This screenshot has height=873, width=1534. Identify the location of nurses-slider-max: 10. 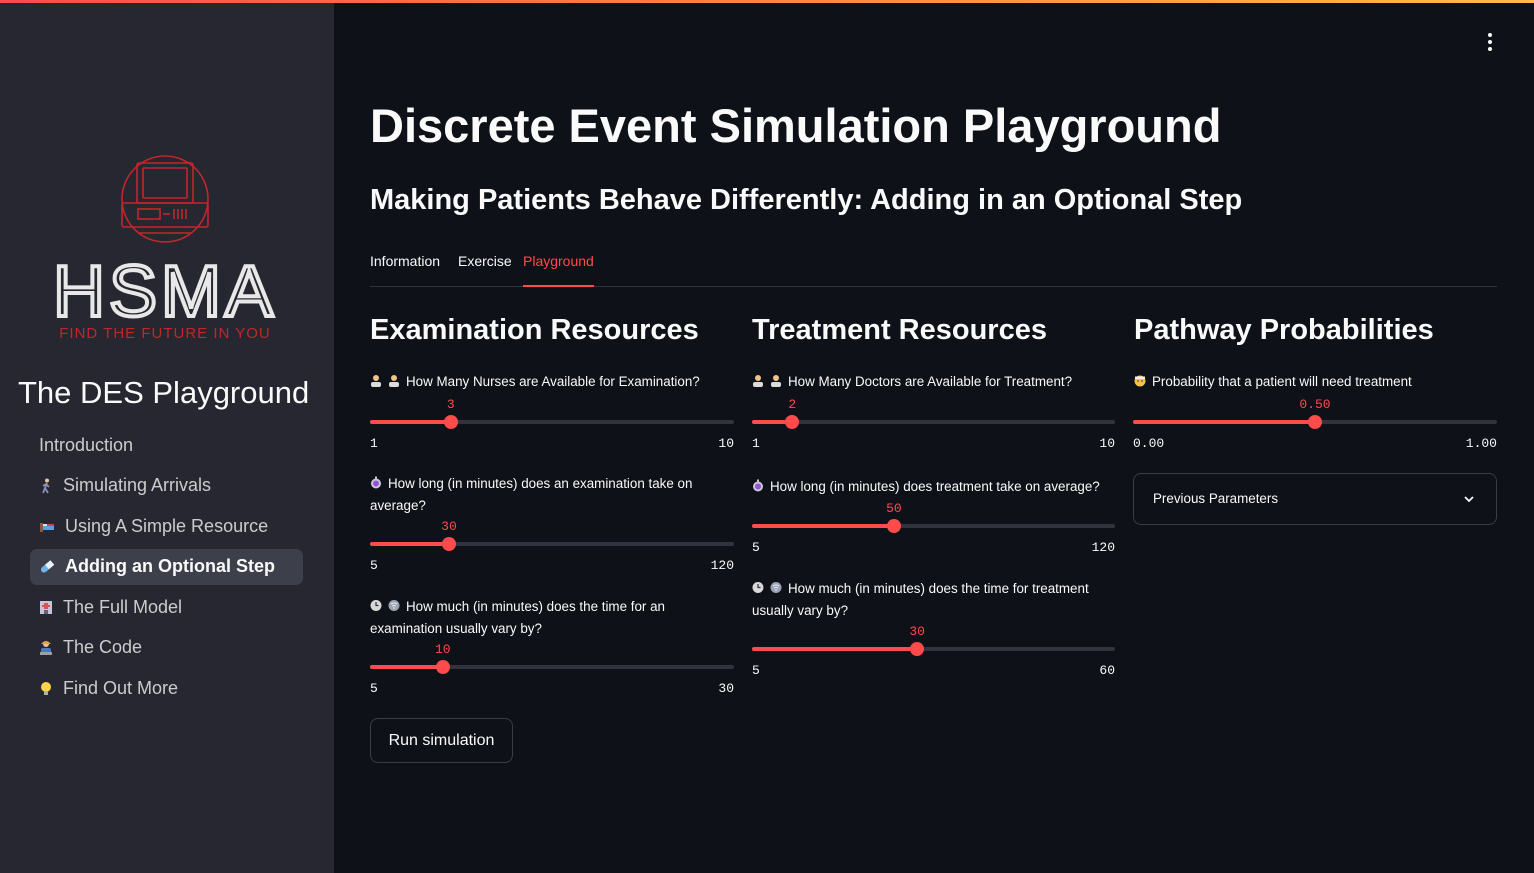
(726, 443).